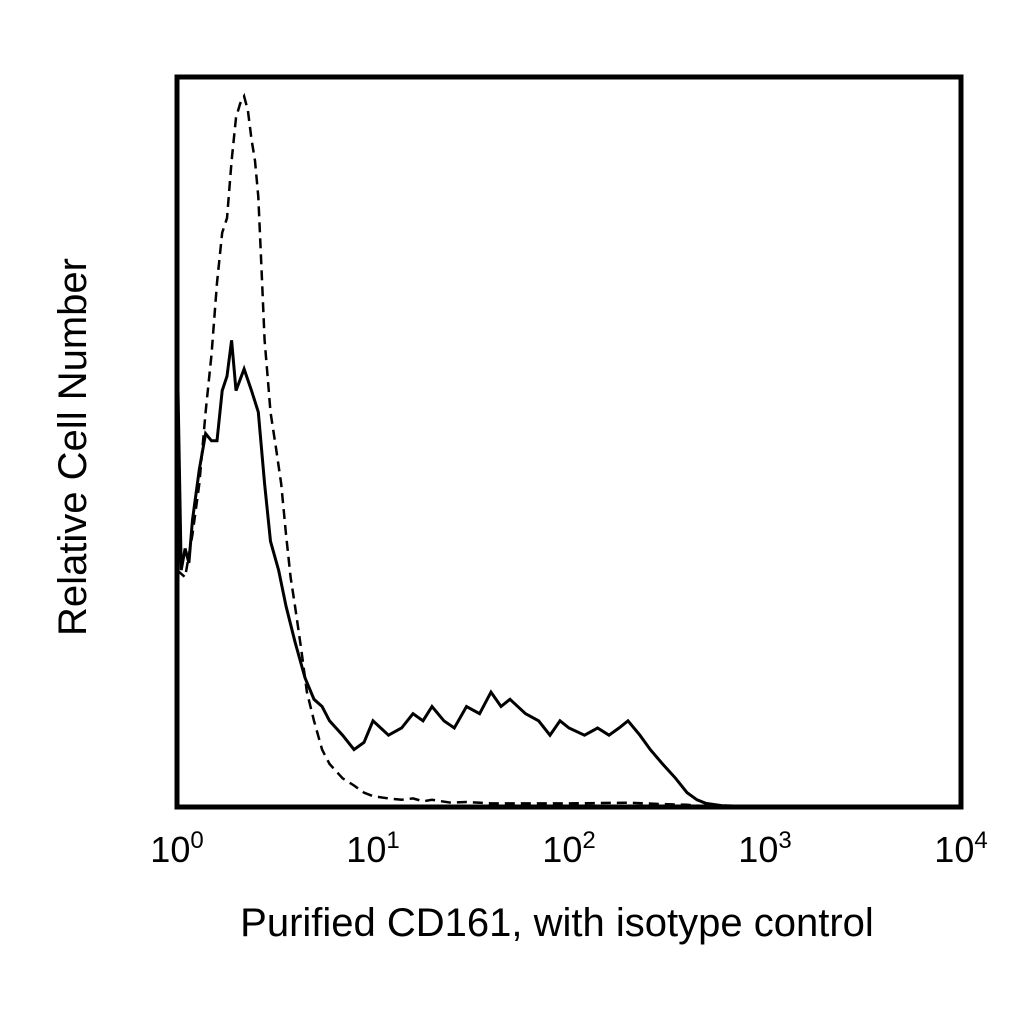 The image size is (1024, 1024). I want to click on x-tick-label: 10², so click(568, 848).